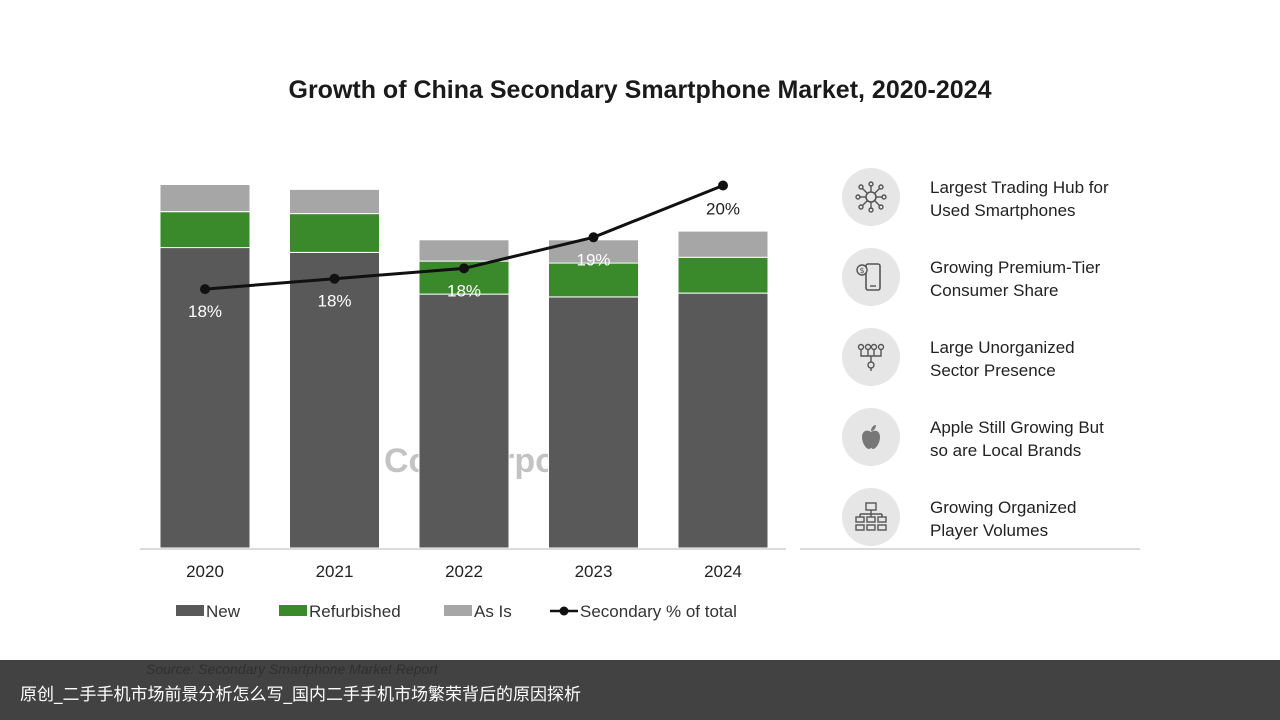 Image resolution: width=1280 pixels, height=720 pixels. What do you see at coordinates (1006, 450) in the screenshot?
I see `panel-item-line: so are Local Brands` at bounding box center [1006, 450].